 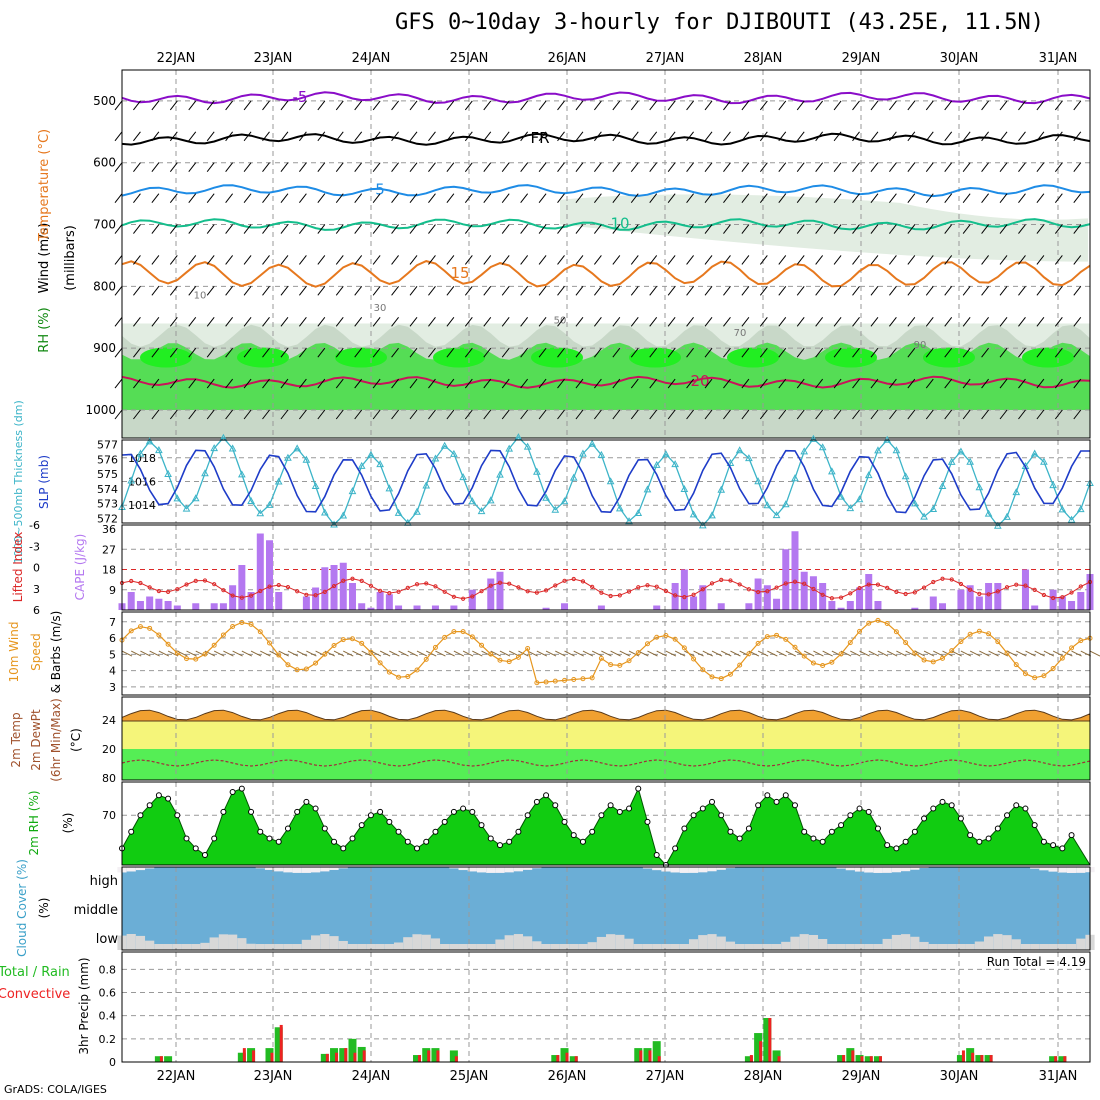 What do you see at coordinates (44, 185) in the screenshot?
I see `ylabel-temperature: Temperature (°C)` at bounding box center [44, 185].